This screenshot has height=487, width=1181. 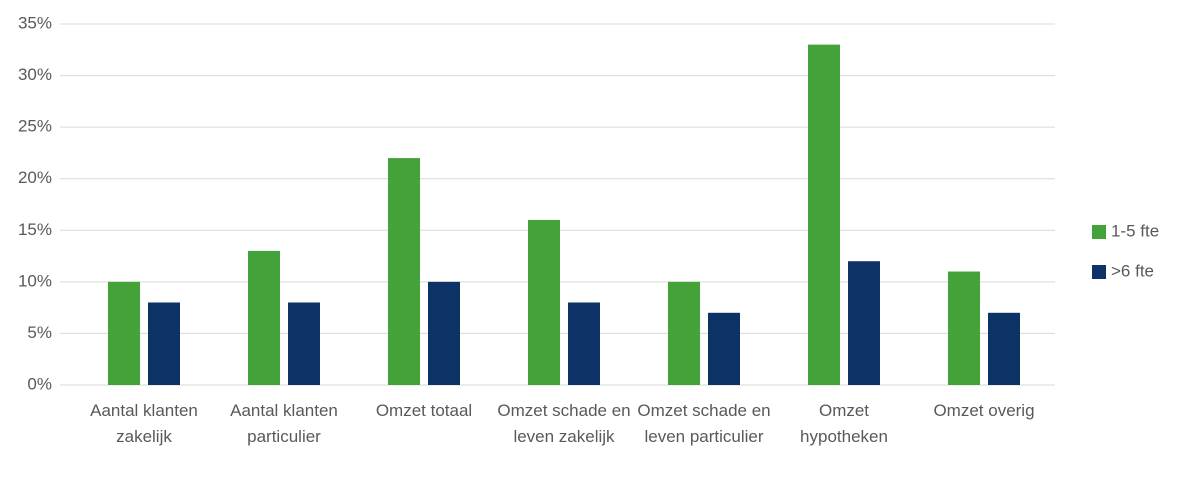 What do you see at coordinates (284, 423) in the screenshot?
I see `x-tick-label: Aantal klanten particulier` at bounding box center [284, 423].